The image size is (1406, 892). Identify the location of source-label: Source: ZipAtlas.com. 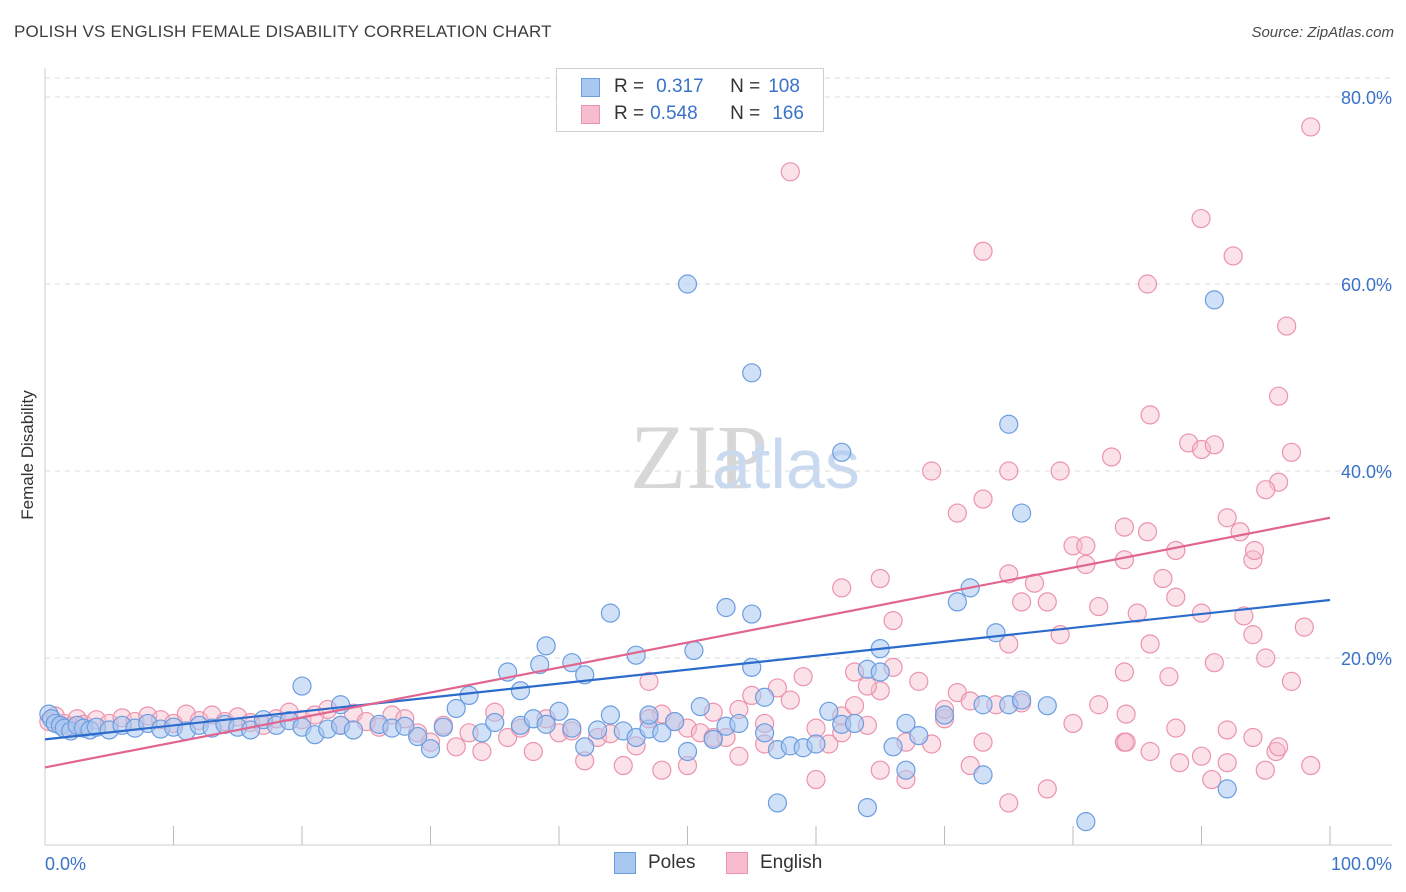
(1322, 32).